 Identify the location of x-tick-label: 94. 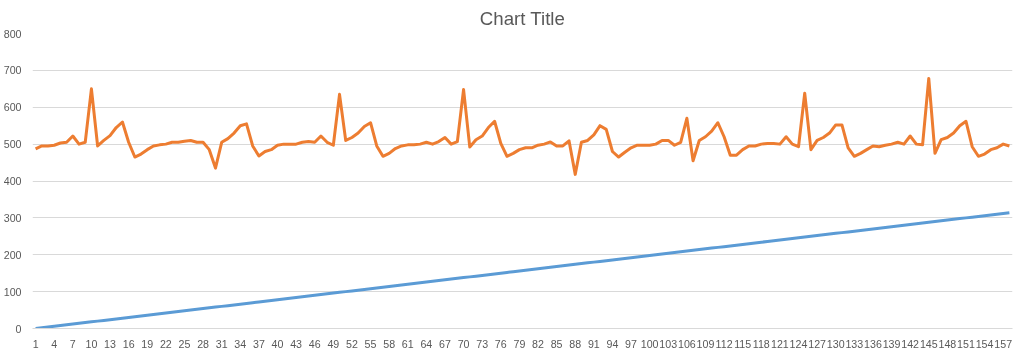
(612, 343).